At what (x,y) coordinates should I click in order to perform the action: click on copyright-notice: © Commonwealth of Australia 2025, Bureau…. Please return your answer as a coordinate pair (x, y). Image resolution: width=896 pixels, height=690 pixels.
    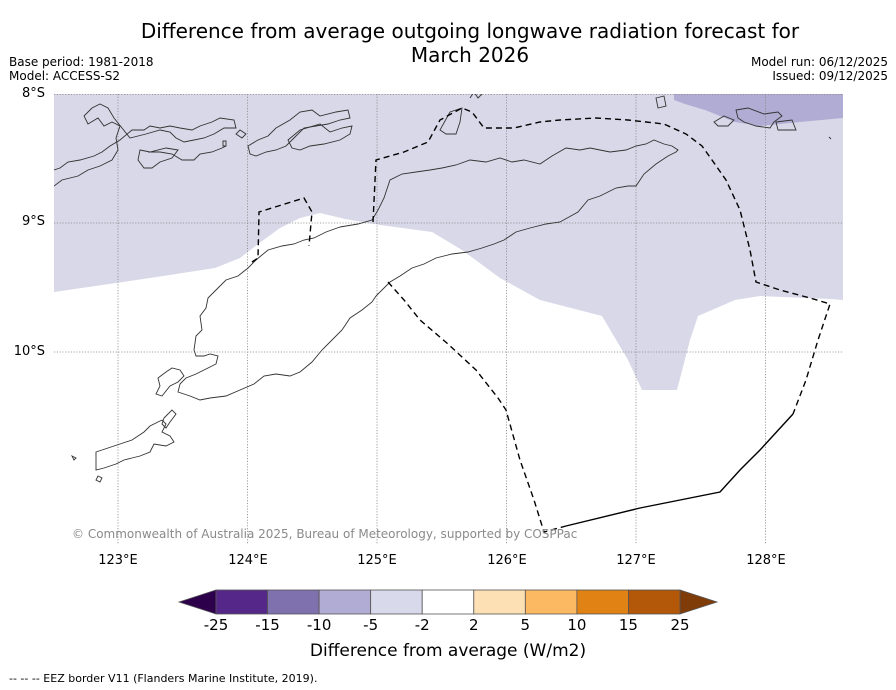
    Looking at the image, I should click on (325, 534).